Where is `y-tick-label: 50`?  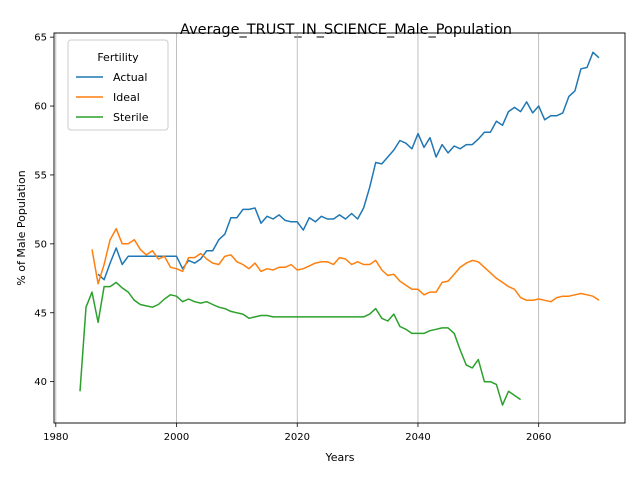
y-tick-label: 50 is located at coordinates (40, 244).